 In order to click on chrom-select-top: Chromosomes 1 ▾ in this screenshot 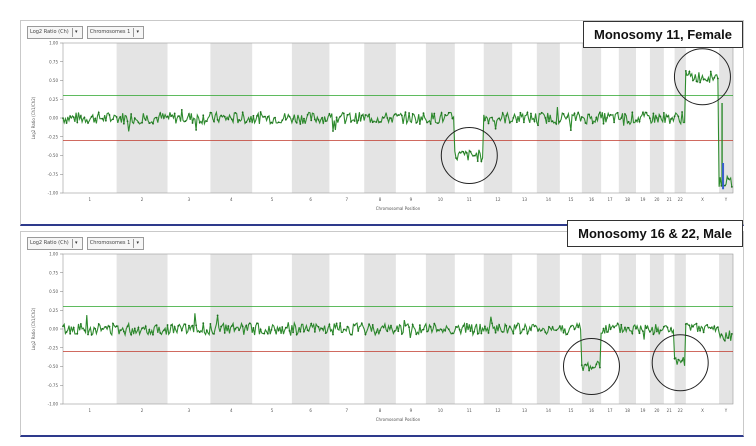, I will do `click(115, 32)`.